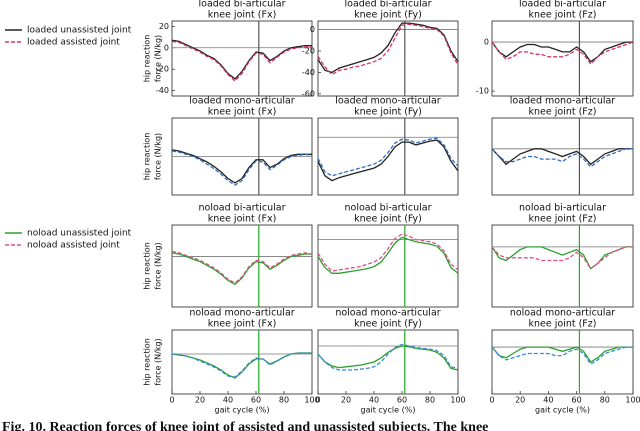  I want to click on y-tick-label: -10, so click(482, 91).